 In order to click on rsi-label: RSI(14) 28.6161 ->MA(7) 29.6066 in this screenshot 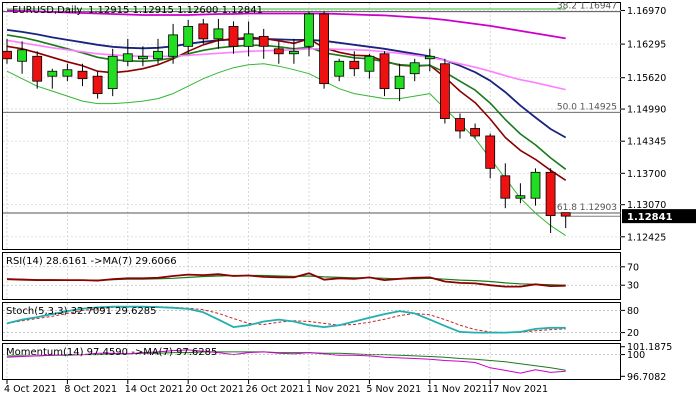, I will do `click(91, 261)`.